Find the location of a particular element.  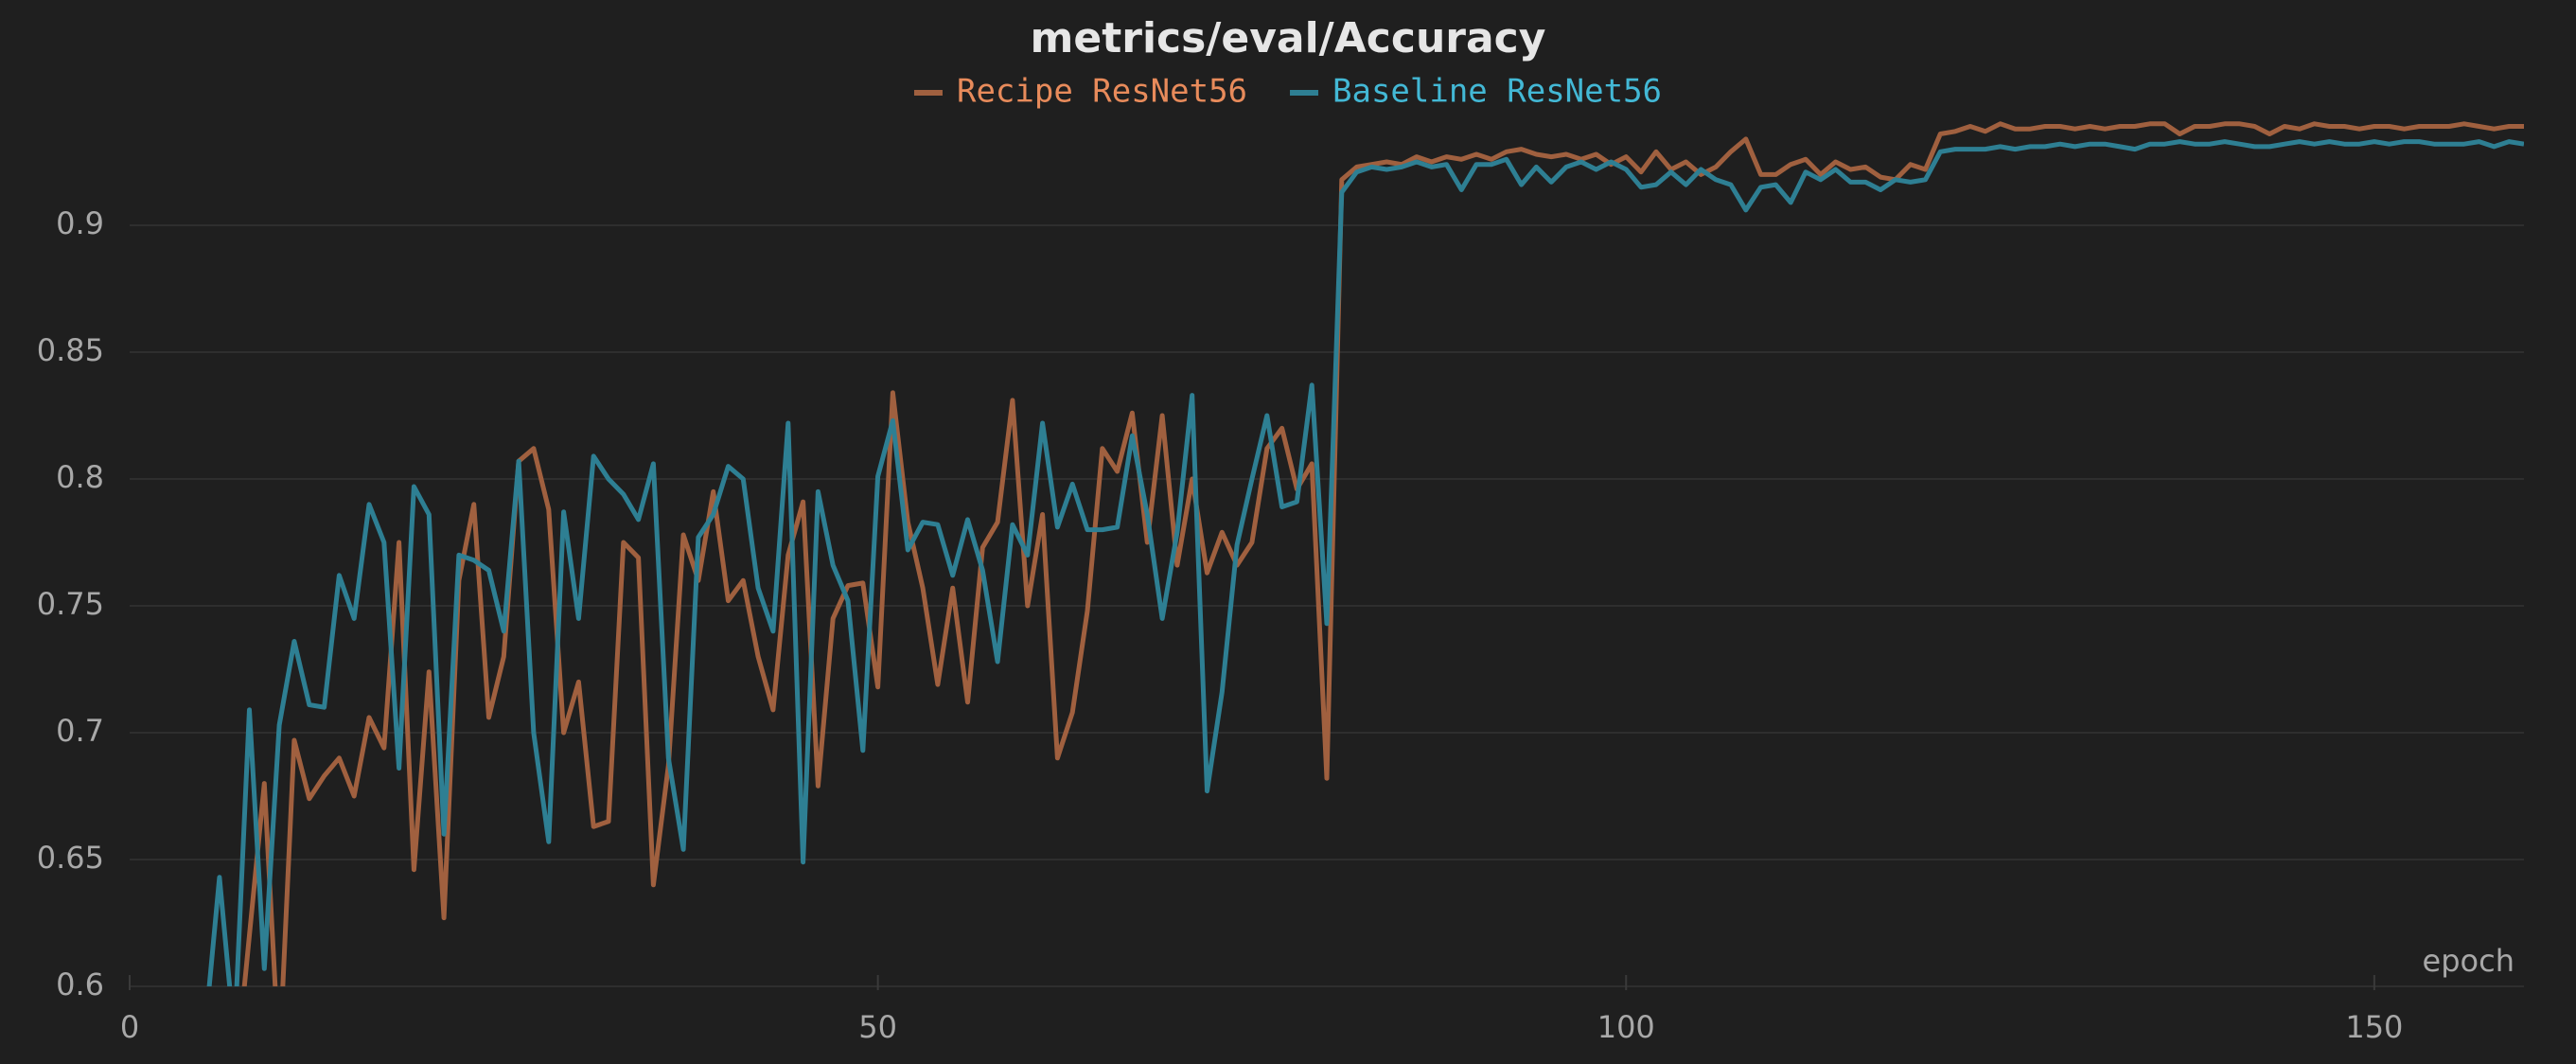

x-tick-label: 150 is located at coordinates (2374, 1027).